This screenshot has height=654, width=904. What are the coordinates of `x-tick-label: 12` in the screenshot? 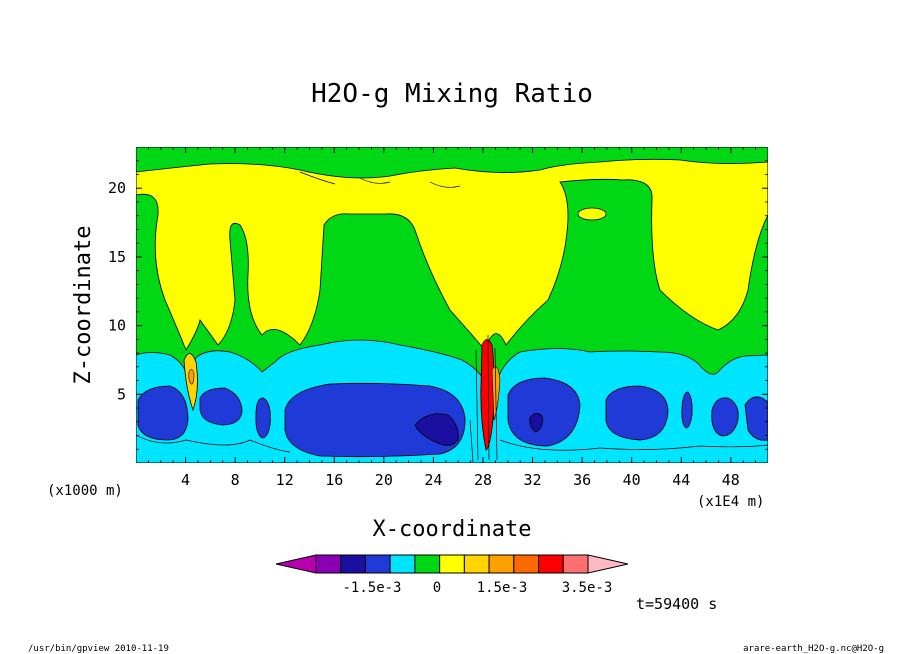 It's located at (285, 480).